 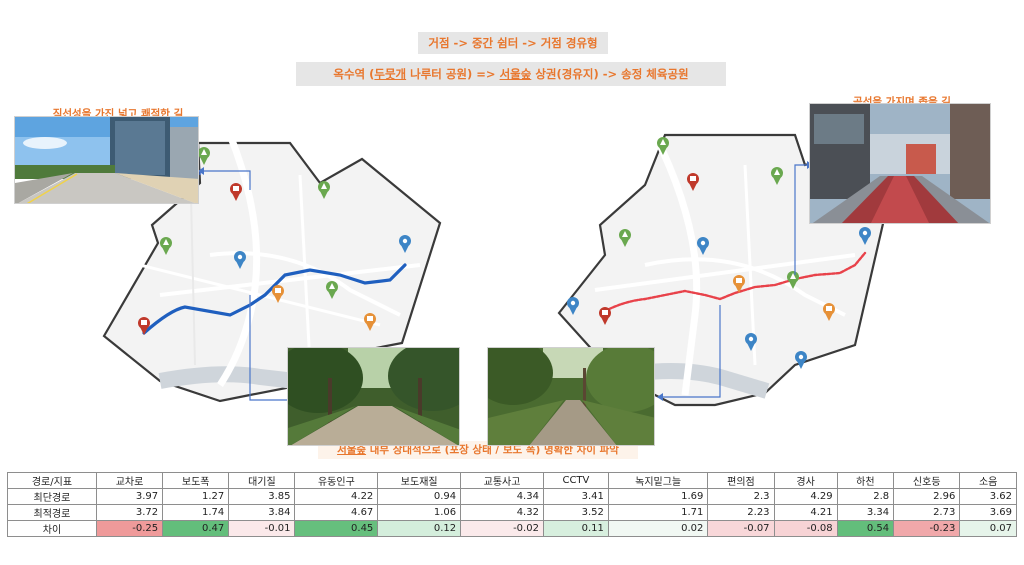 What do you see at coordinates (988, 496) in the screenshot?
I see `table-cell: 3.62` at bounding box center [988, 496].